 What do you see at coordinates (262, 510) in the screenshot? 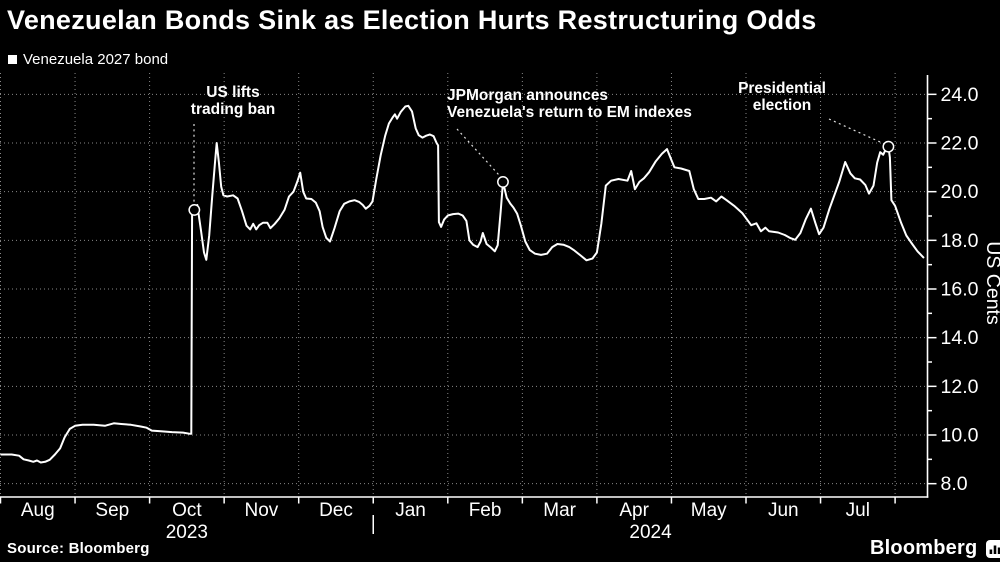
I see `svg-text: Nov` at bounding box center [262, 510].